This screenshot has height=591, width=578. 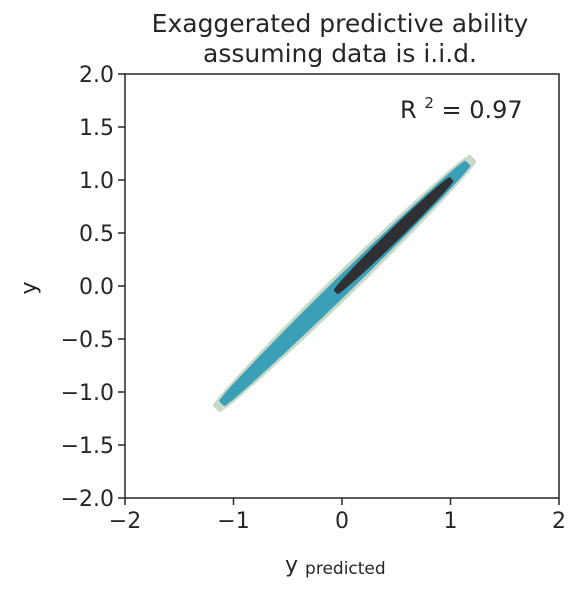 I want to click on r-squared-annotation: R 2 = 0.97, so click(x=461, y=105).